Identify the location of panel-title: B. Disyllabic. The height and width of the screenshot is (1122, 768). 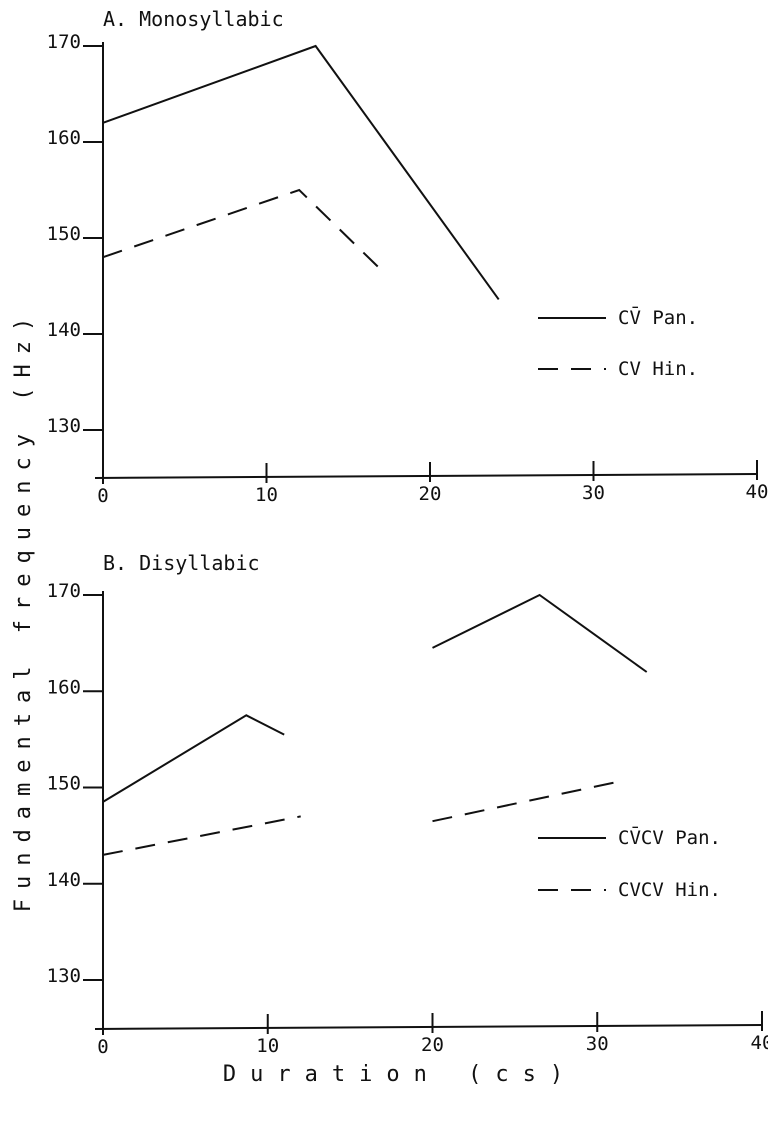
(181, 563).